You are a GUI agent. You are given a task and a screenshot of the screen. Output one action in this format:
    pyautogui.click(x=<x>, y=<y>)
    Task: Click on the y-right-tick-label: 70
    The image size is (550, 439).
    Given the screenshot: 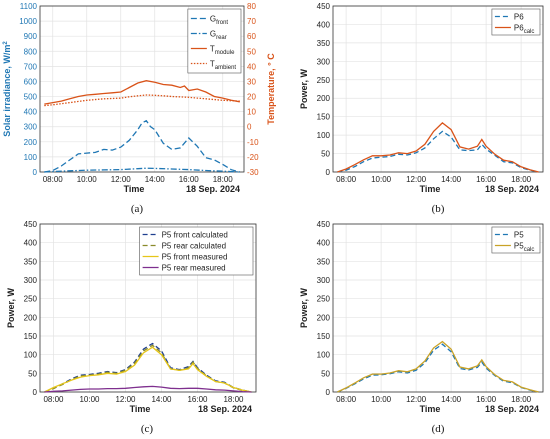 What is the action you would take?
    pyautogui.click(x=251, y=21)
    